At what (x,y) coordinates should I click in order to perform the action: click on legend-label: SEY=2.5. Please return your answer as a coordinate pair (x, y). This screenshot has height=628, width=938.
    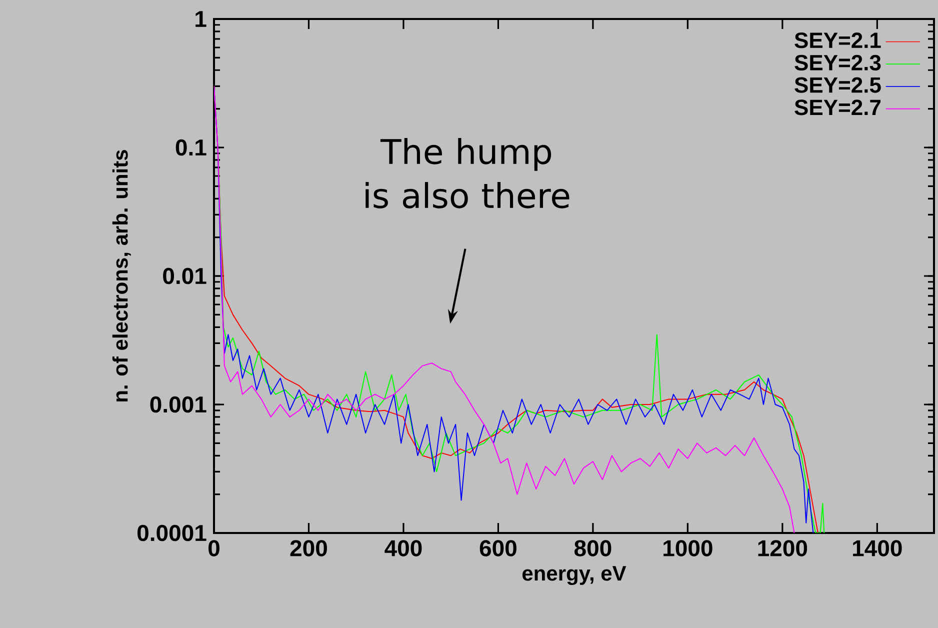
    Looking at the image, I should click on (837, 85).